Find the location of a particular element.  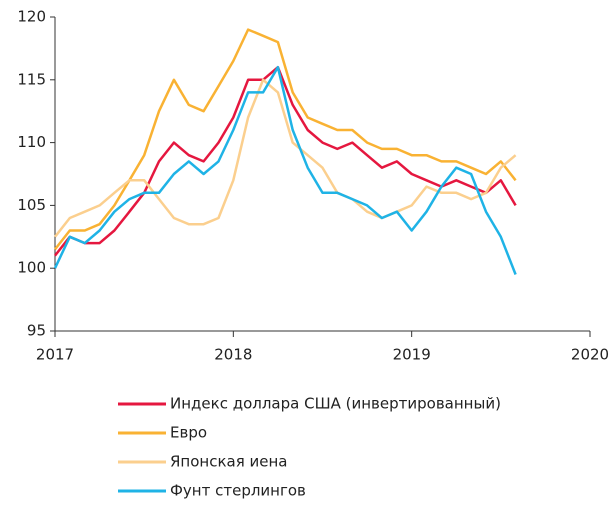

legend-label: Фунт стерлингов is located at coordinates (238, 491).